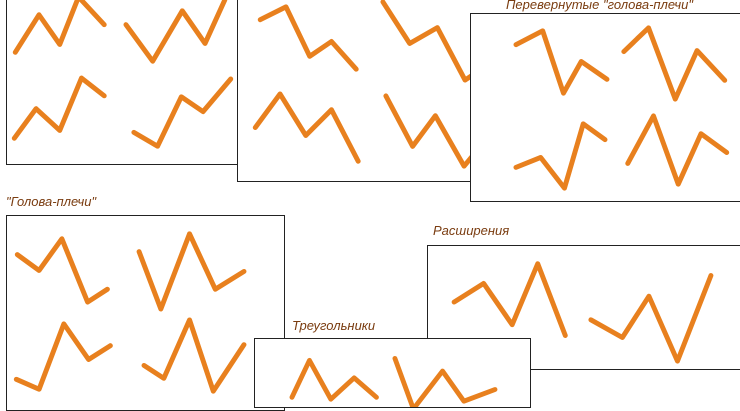  Describe the element at coordinates (51, 202) in the screenshot. I see `caption-head-shoulders: "Голова-плечи"` at that location.